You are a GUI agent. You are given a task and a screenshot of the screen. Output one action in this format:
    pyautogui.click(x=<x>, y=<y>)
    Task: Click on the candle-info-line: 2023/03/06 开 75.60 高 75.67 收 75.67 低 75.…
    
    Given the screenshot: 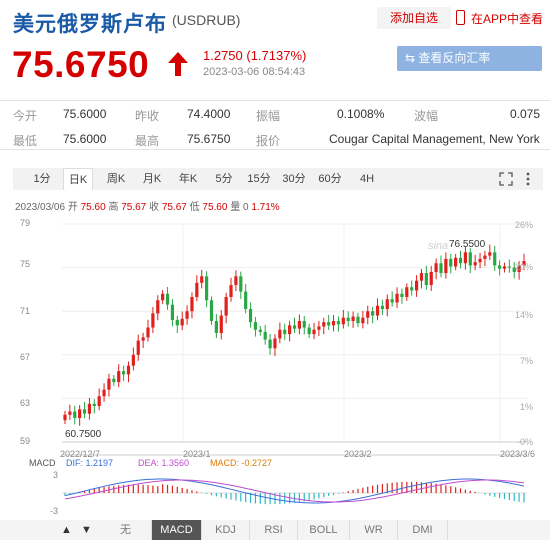 What is the action you would take?
    pyautogui.click(x=147, y=205)
    